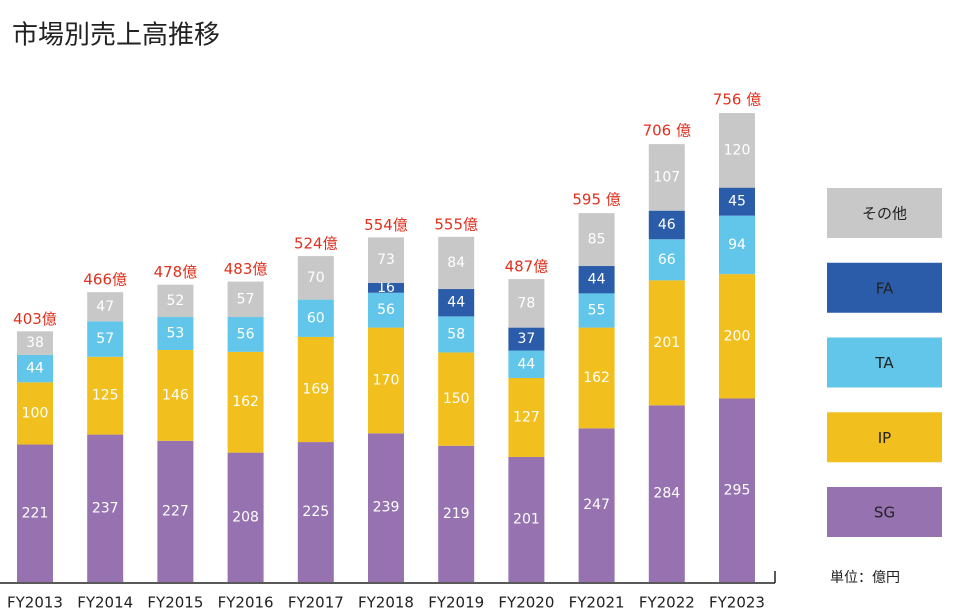 The width and height of the screenshot is (960, 613). I want to click on segment-label: 37, so click(526, 339).